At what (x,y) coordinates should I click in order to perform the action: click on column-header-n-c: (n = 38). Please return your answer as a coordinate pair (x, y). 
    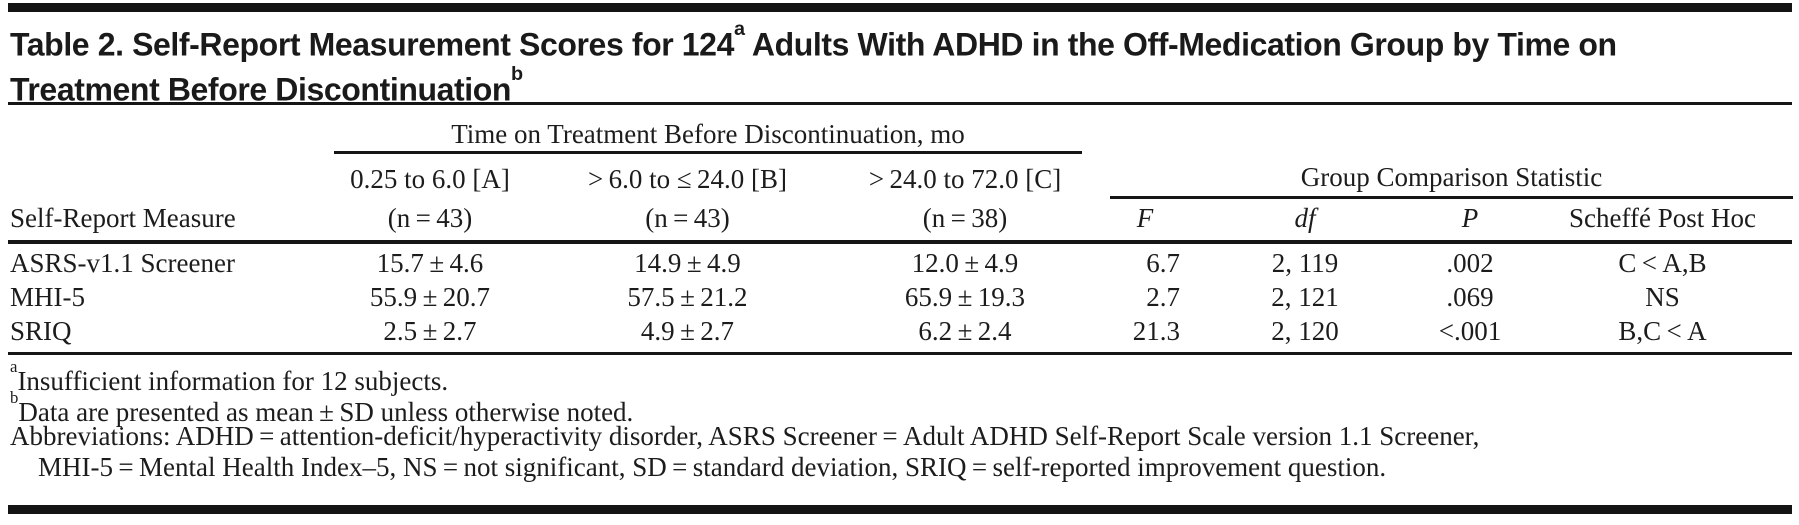
    Looking at the image, I should click on (965, 218).